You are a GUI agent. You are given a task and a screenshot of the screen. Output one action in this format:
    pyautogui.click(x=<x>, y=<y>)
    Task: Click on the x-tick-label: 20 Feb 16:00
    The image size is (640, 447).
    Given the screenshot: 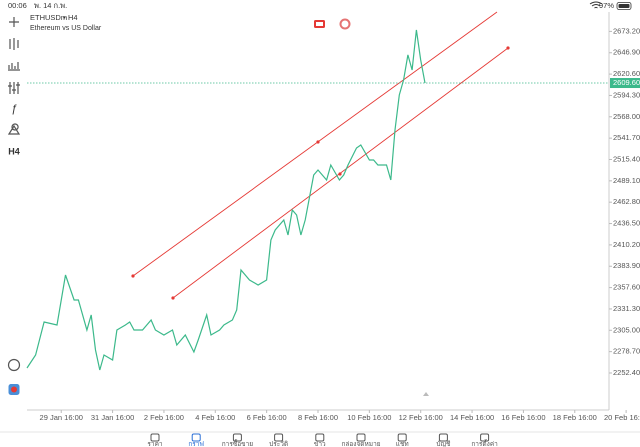 What is the action you would take?
    pyautogui.click(x=622, y=417)
    